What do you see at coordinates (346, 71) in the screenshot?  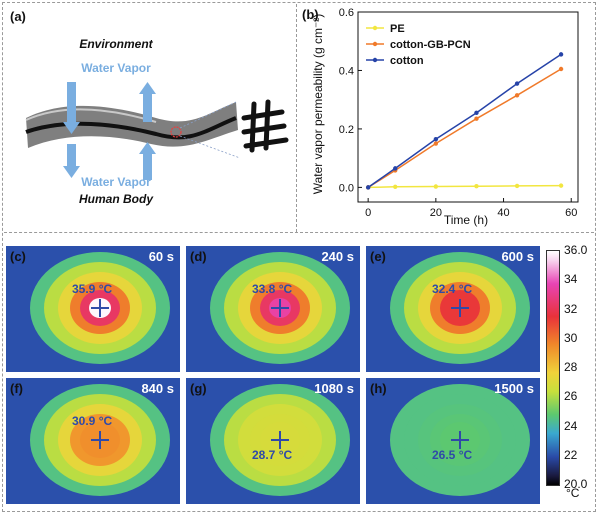 I see `y-tick-label: 0.4` at bounding box center [346, 71].